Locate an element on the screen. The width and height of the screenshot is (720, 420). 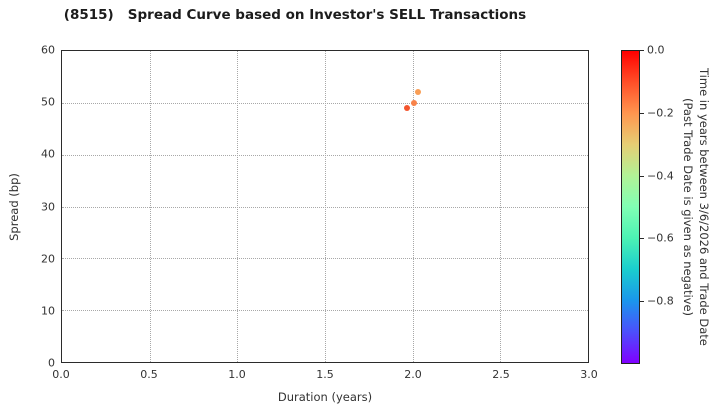
x-axis-label: Duration (years) is located at coordinates (325, 397).